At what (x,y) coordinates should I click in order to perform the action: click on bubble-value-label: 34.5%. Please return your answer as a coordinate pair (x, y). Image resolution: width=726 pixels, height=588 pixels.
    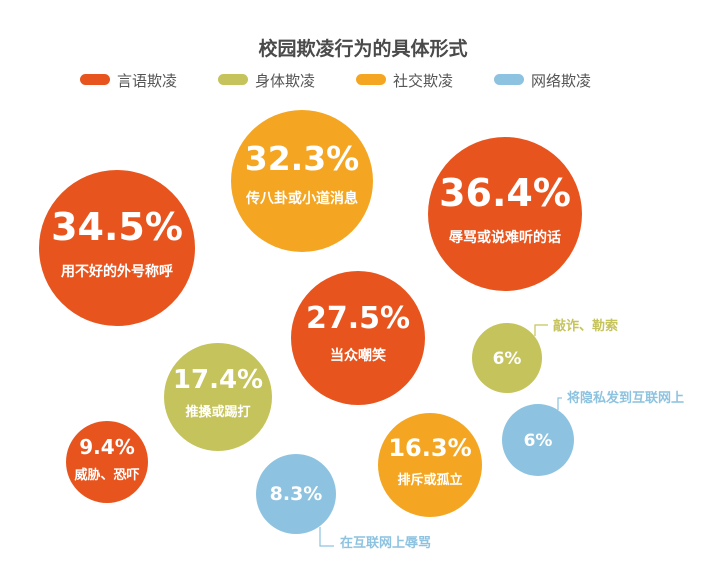
    Looking at the image, I should click on (117, 227).